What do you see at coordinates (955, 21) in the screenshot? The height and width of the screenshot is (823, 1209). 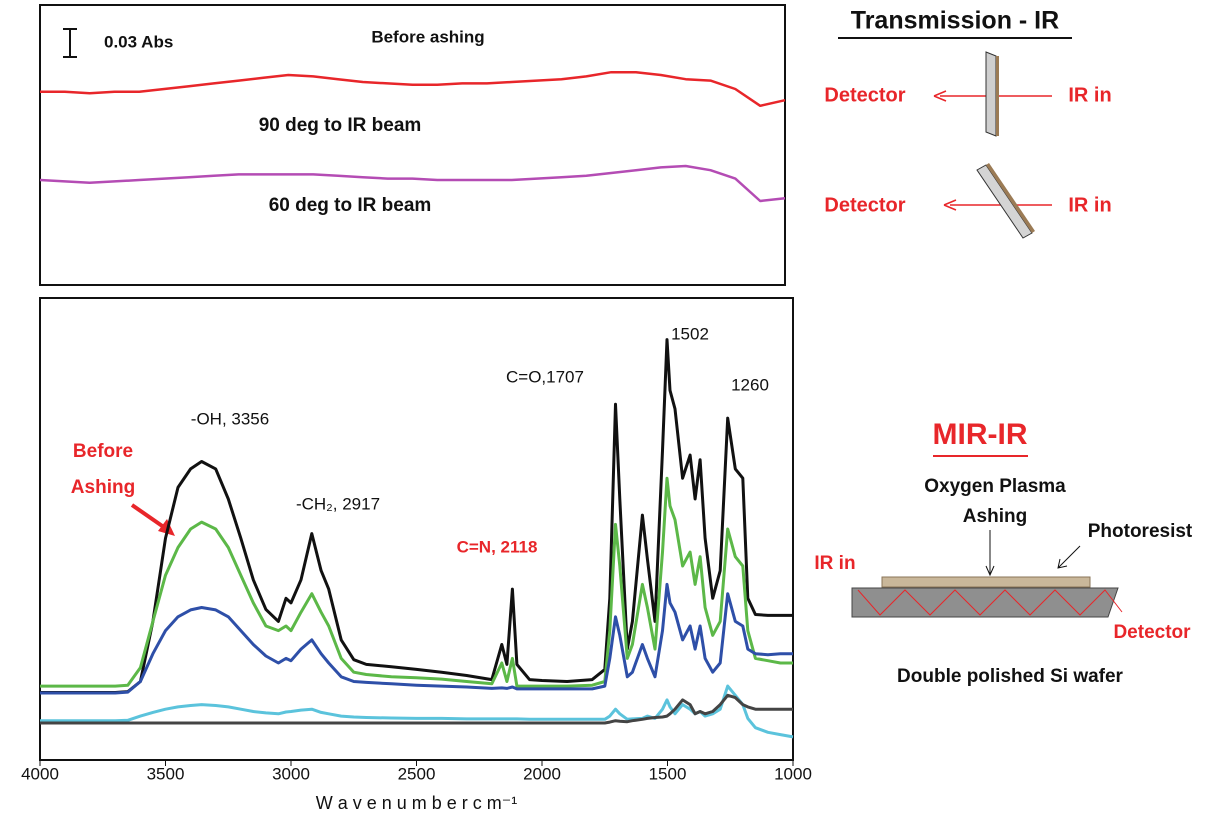 I see `diagram-title: Transmission - IR` at bounding box center [955, 21].